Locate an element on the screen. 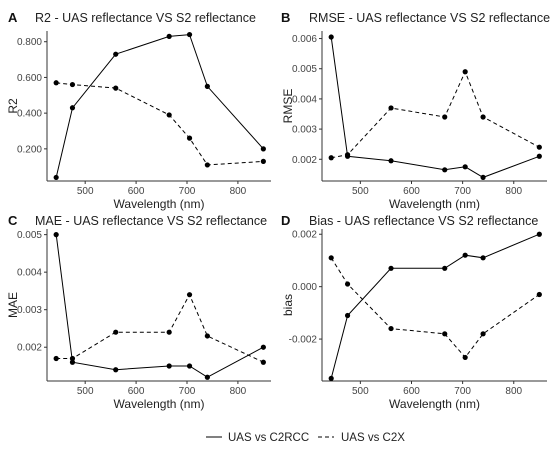  y-tick-label: 0.400 is located at coordinates (29, 114).